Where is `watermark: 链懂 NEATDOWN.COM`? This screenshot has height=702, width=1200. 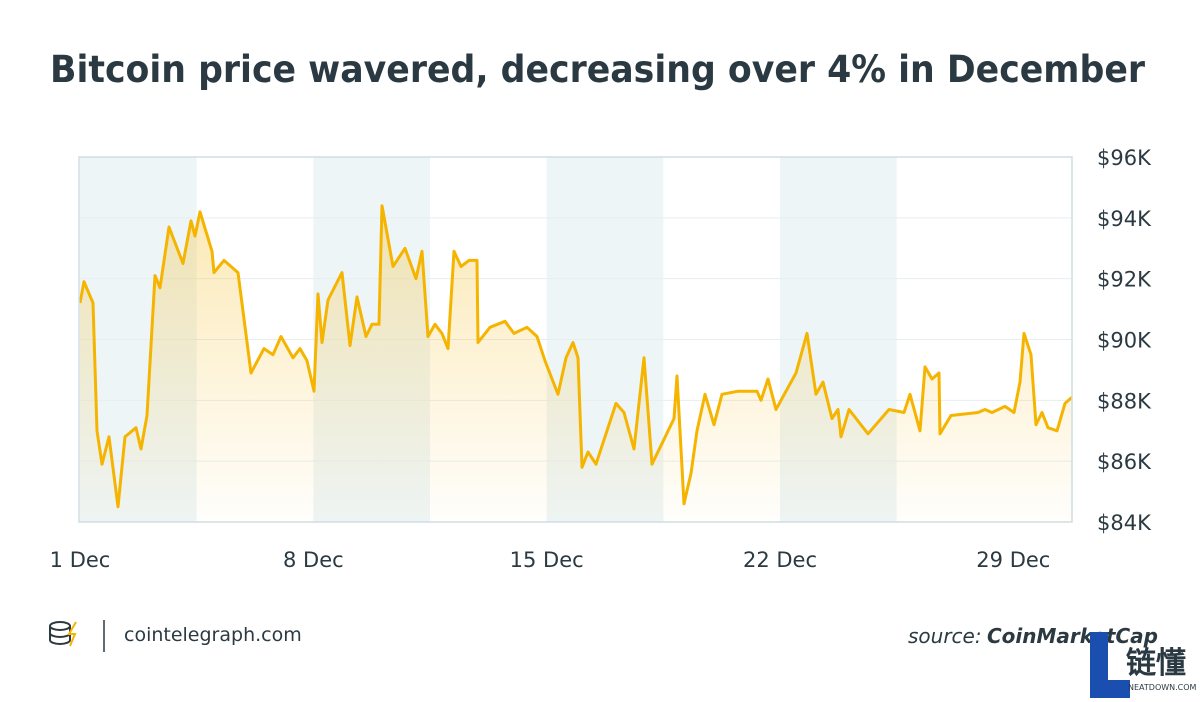 watermark: 链懂 NEATDOWN.COM is located at coordinates (1143, 665).